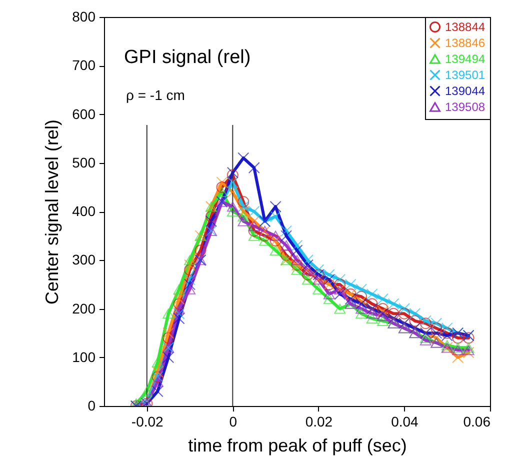  I want to click on y-tick-label: 600, so click(84, 114).